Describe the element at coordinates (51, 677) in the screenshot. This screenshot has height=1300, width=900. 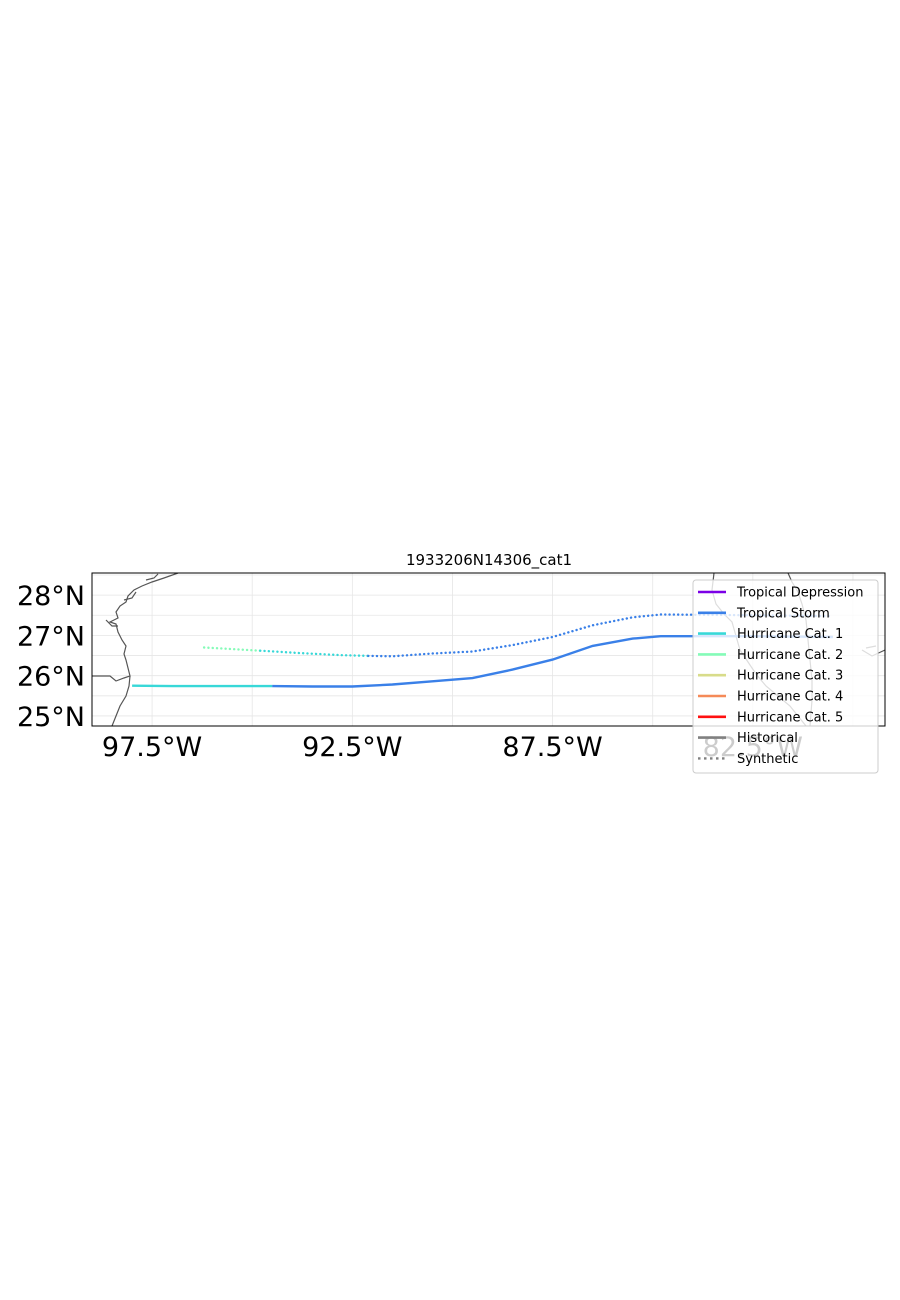
I see `y-tick-label: 26°N` at that location.